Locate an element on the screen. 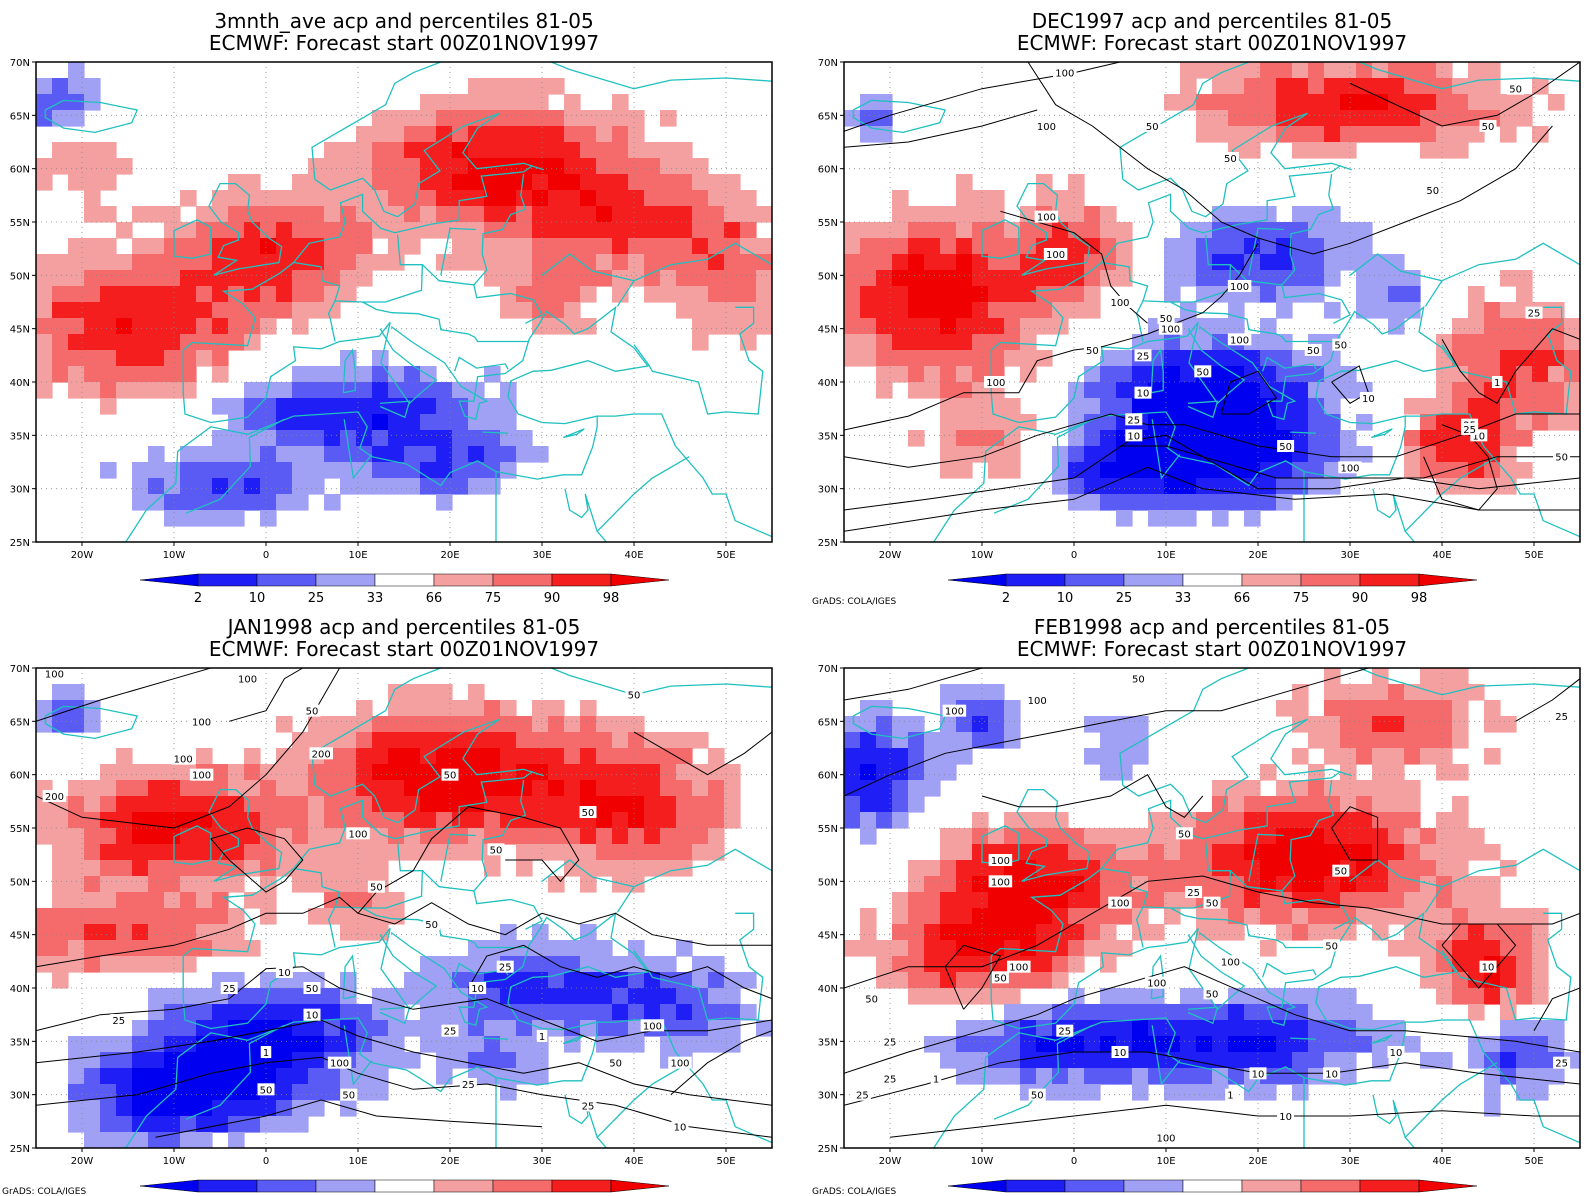 The image size is (1596, 1196). lat-tick-label: 70N is located at coordinates (828, 63).